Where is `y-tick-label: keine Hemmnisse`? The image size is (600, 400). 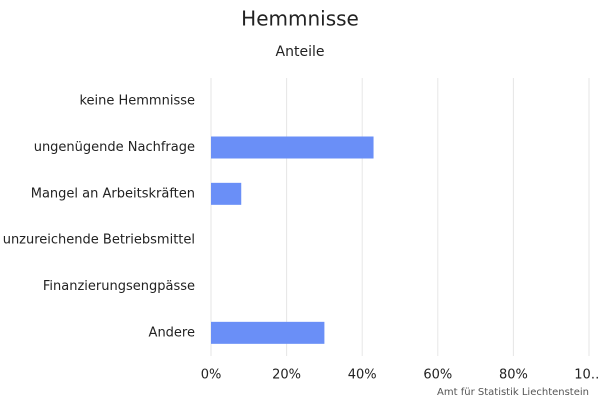
y-tick-label: keine Hemmnisse is located at coordinates (137, 101).